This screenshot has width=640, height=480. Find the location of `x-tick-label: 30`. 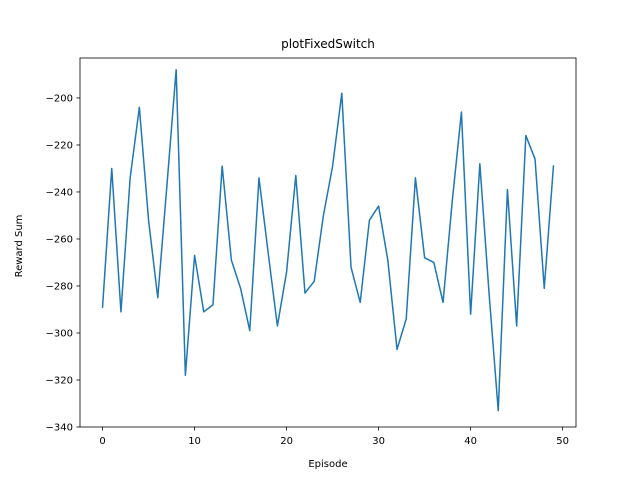

x-tick-label: 30 is located at coordinates (378, 441).